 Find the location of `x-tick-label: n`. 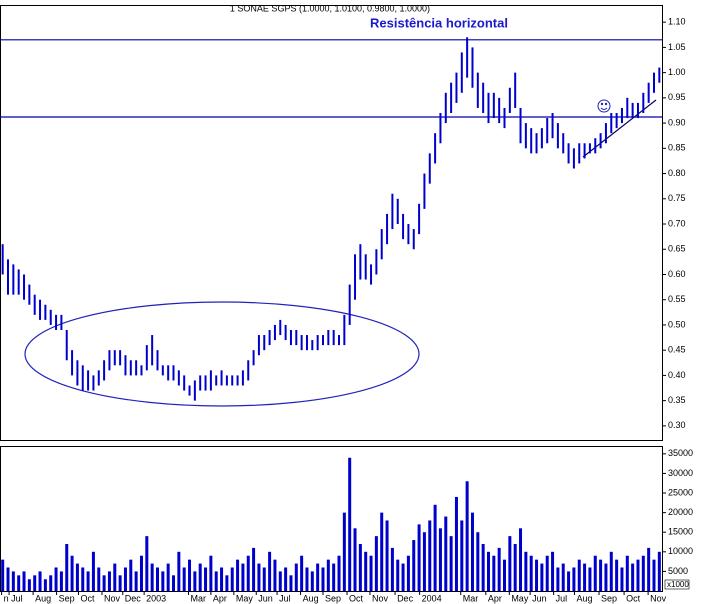

x-tick-label: n is located at coordinates (6, 598).